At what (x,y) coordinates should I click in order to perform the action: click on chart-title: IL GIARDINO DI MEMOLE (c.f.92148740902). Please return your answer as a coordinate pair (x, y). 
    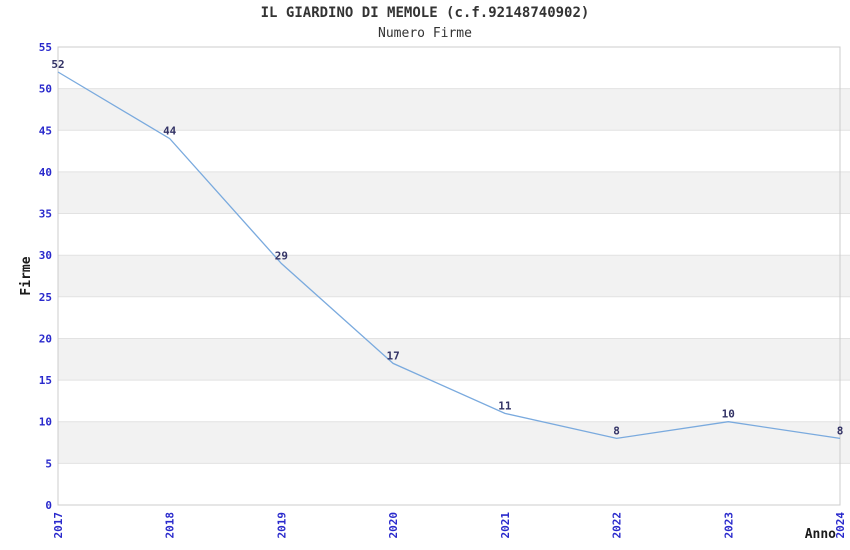
    Looking at the image, I should click on (425, 13).